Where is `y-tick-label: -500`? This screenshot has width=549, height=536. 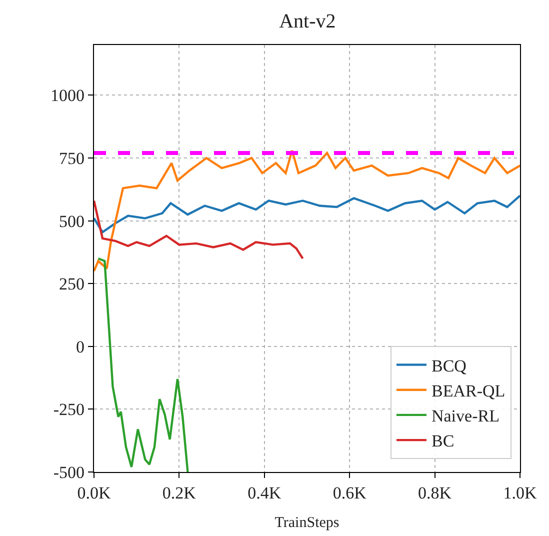 y-tick-label: -500 is located at coordinates (68, 472).